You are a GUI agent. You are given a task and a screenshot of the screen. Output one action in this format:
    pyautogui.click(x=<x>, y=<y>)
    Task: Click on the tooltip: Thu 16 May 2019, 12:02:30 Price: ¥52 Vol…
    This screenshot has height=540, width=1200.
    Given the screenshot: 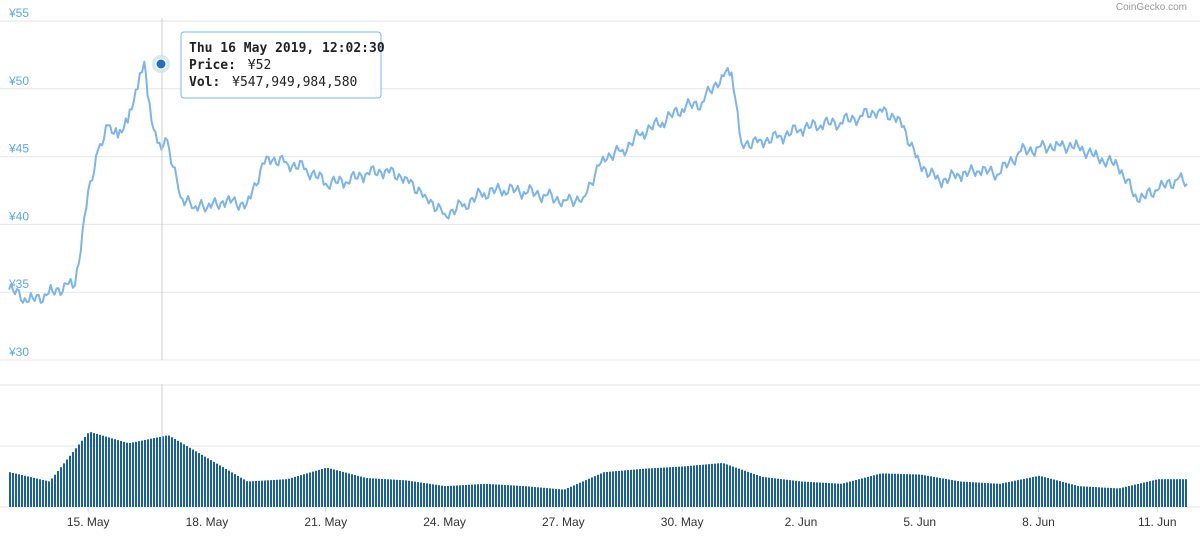 What is the action you would take?
    pyautogui.click(x=282, y=65)
    